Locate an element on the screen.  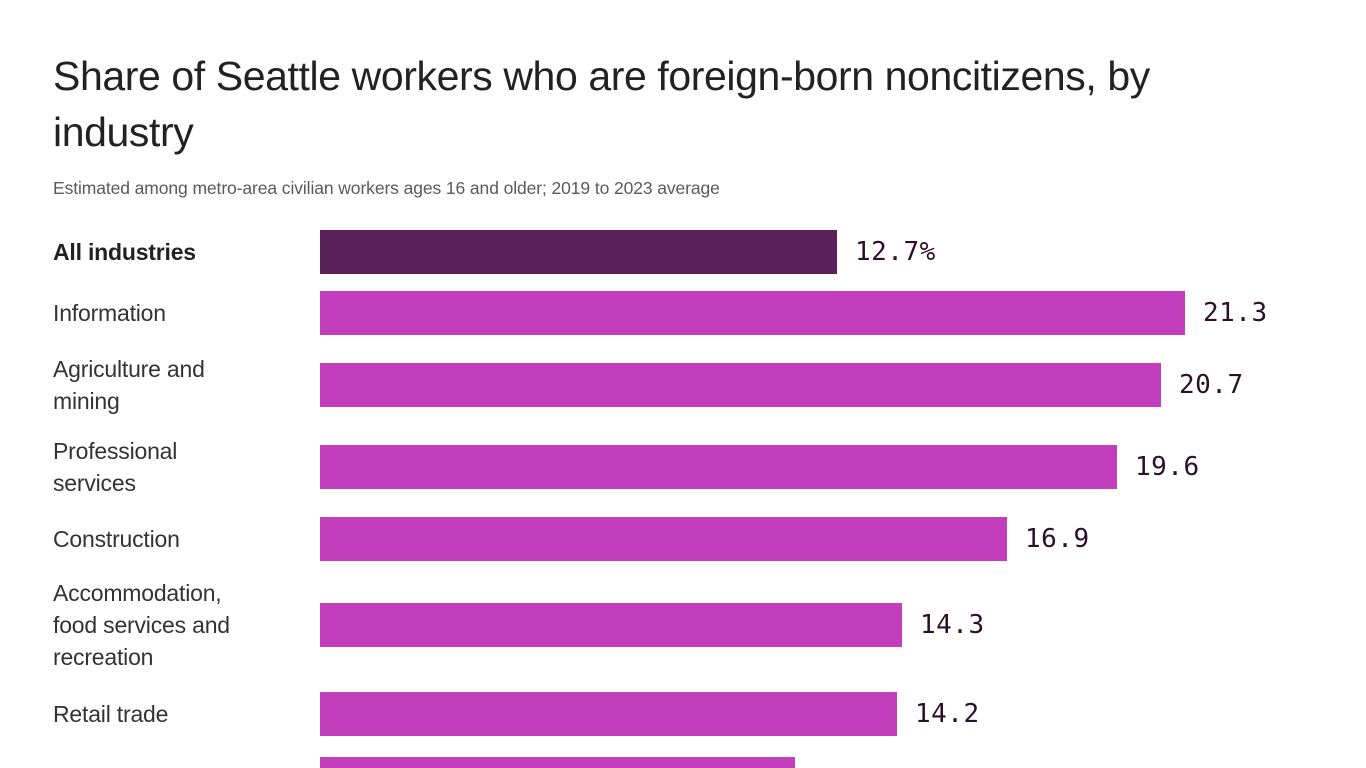
bar-row: Information 21.3 is located at coordinates (683, 313).